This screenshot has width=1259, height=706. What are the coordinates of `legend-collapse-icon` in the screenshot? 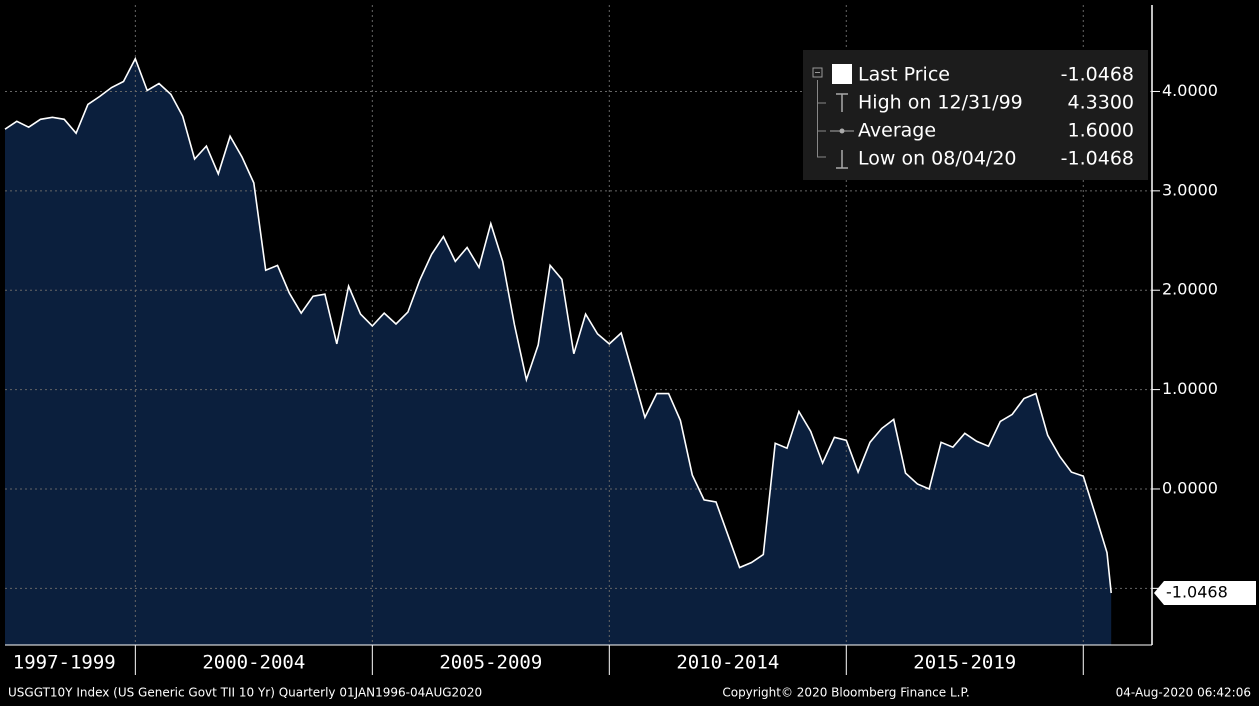 It's located at (817, 72).